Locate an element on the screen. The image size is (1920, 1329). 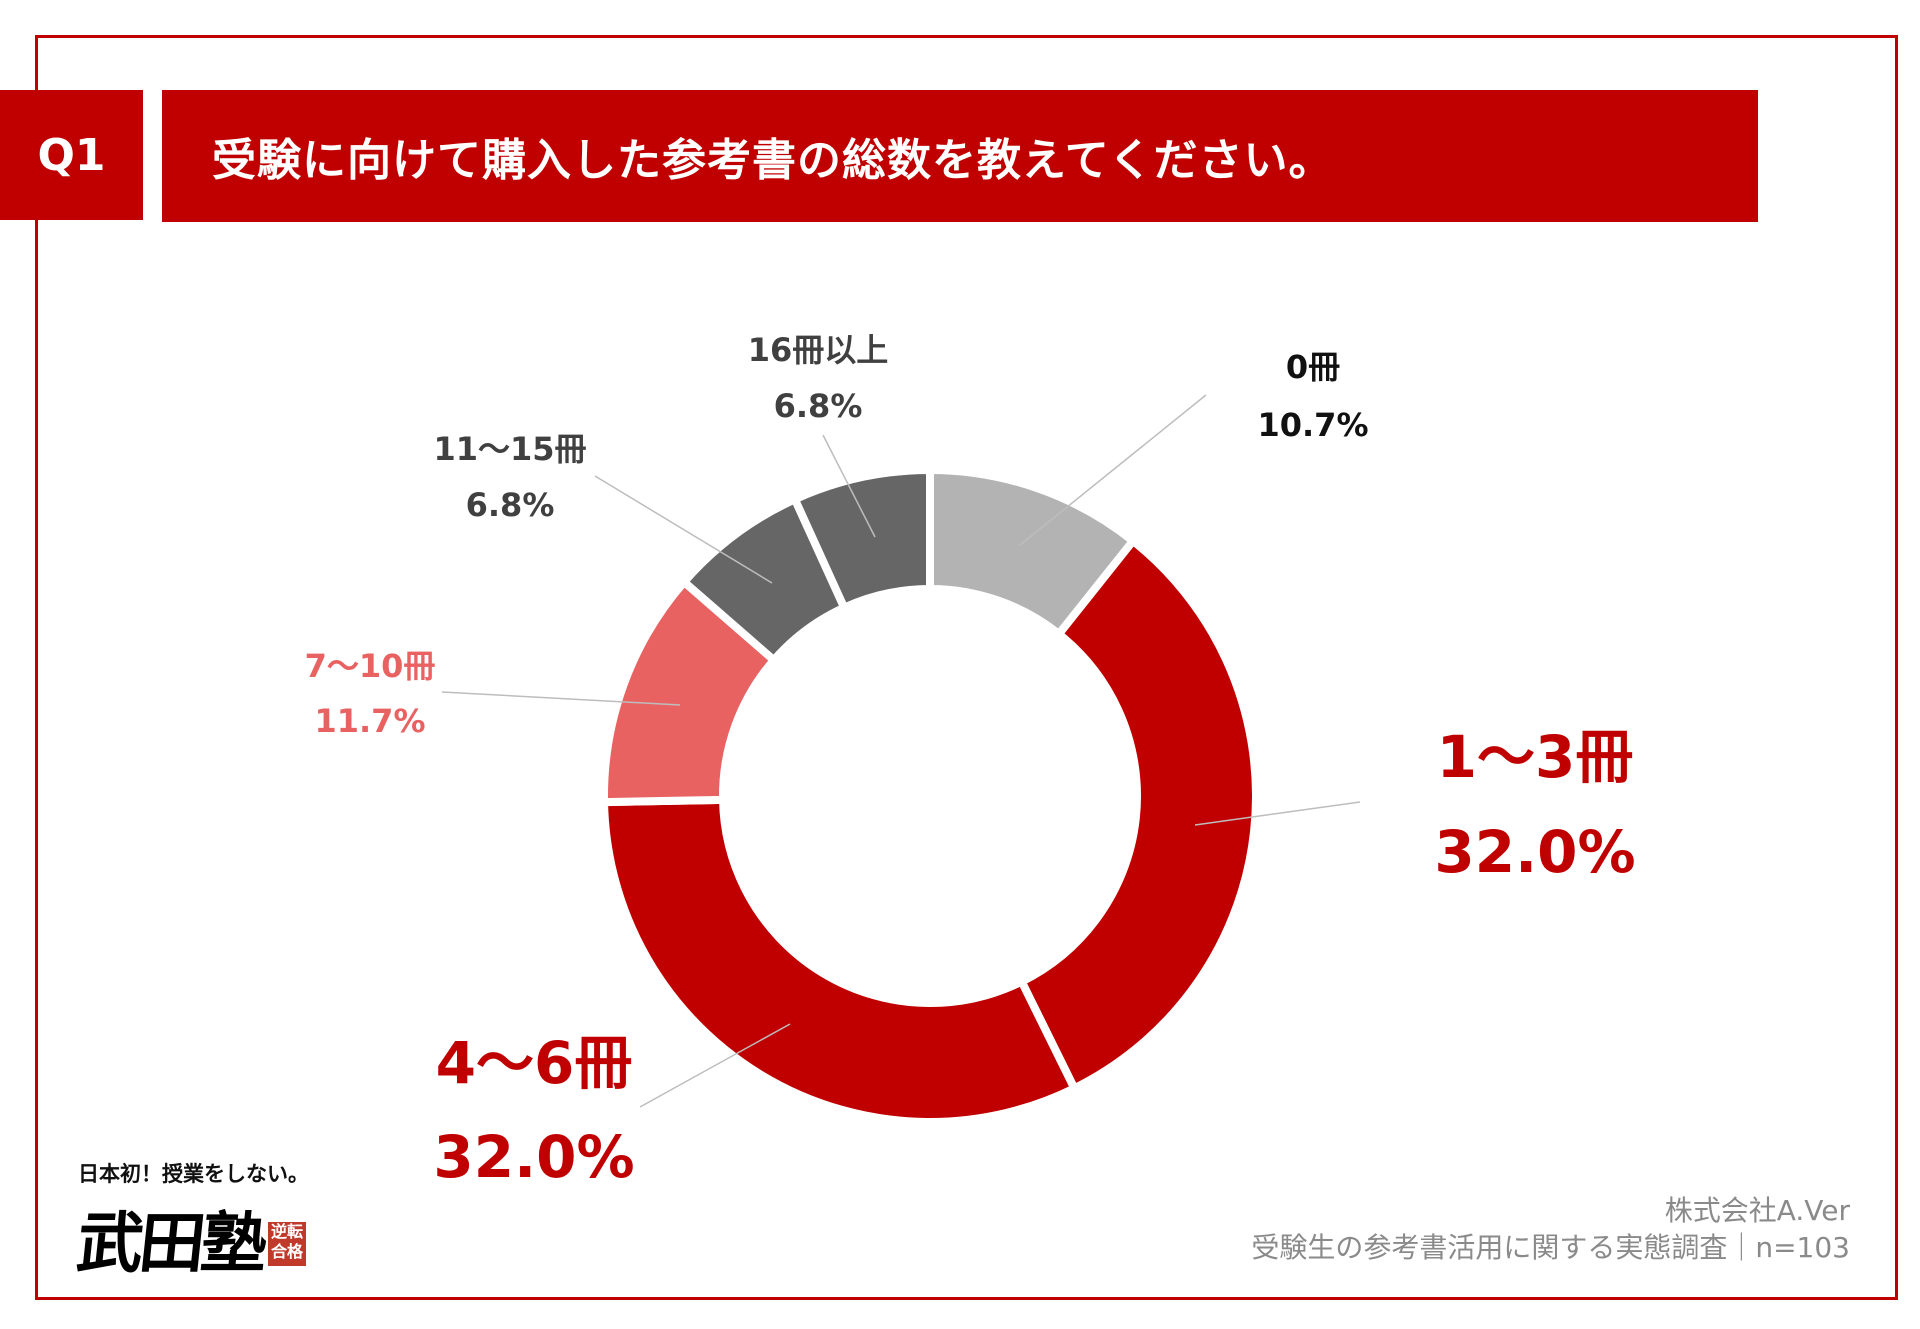
footer-company: 株式会社A.Ver is located at coordinates (1757, 1210).